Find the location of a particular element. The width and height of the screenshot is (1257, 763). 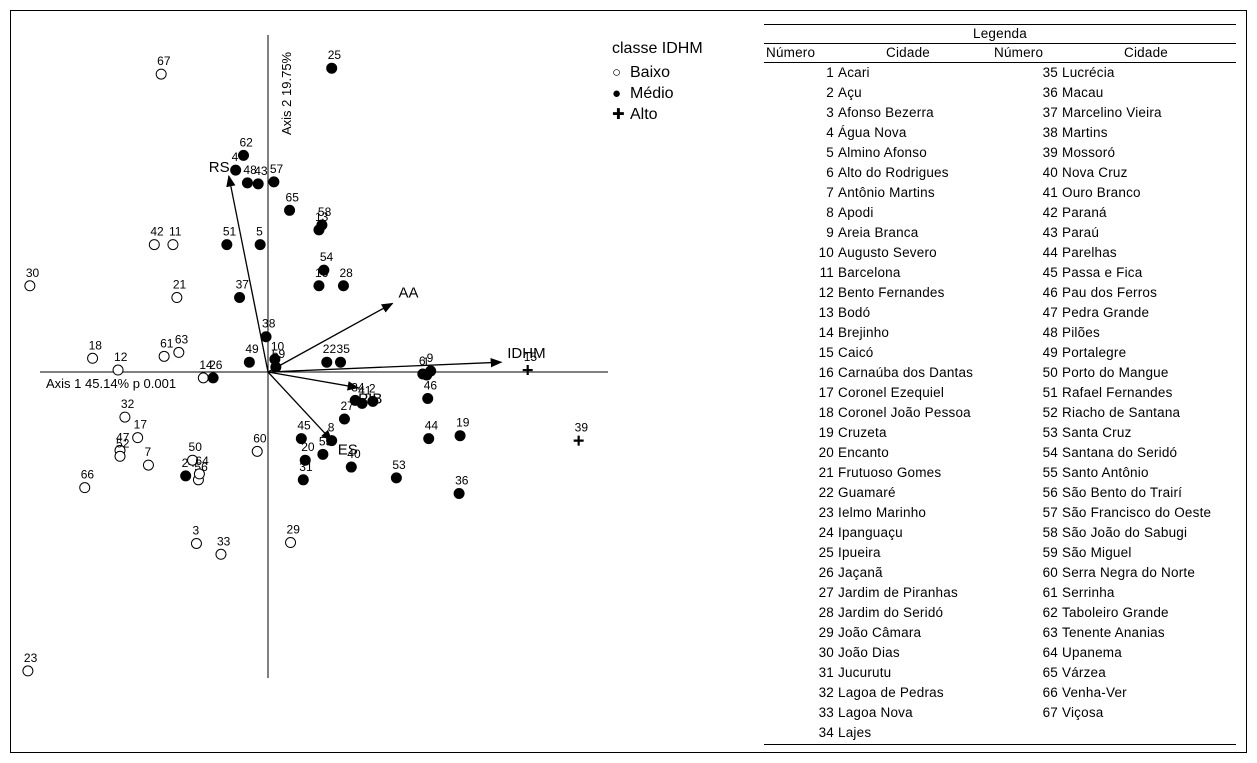

legenda-row: 15 Caicó is located at coordinates (839, 353).